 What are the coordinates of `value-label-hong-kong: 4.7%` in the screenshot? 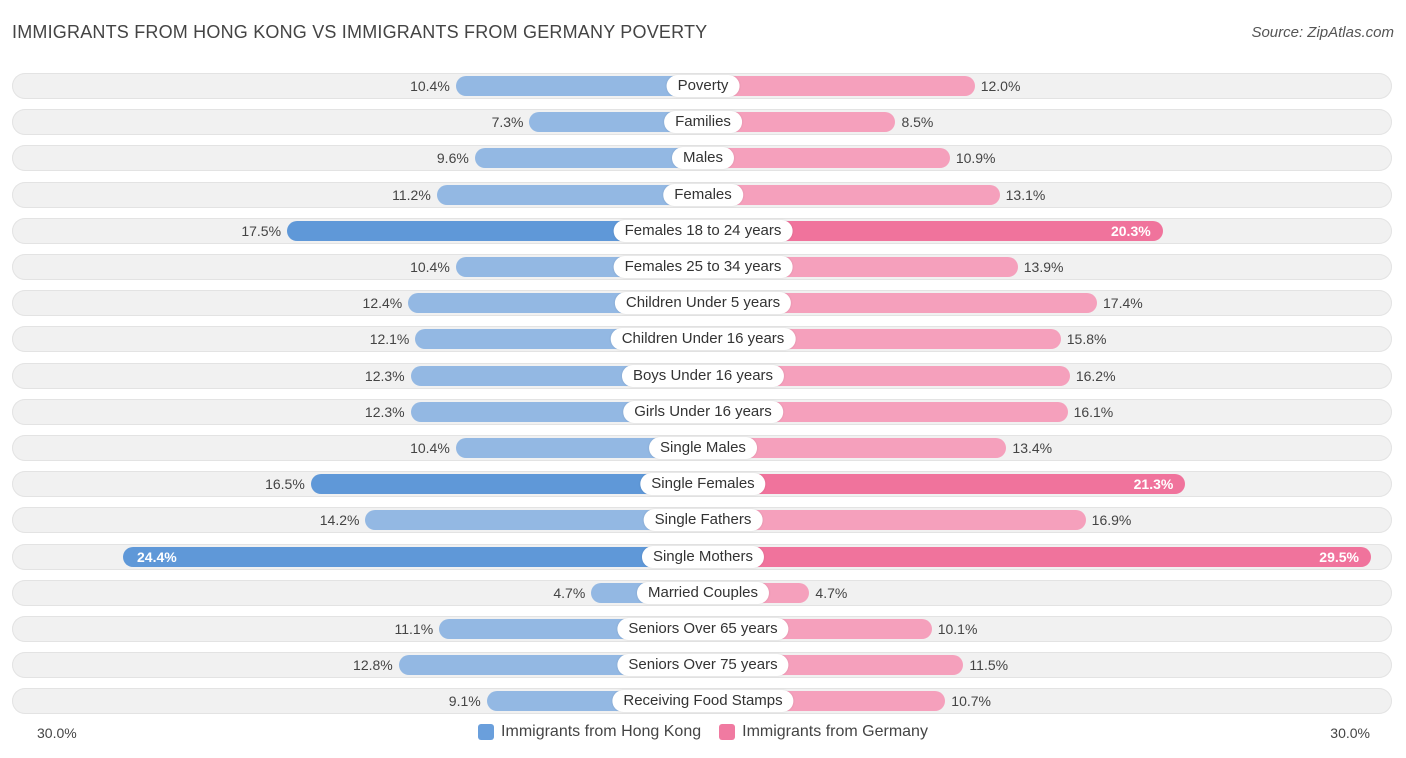 It's located at (569, 592).